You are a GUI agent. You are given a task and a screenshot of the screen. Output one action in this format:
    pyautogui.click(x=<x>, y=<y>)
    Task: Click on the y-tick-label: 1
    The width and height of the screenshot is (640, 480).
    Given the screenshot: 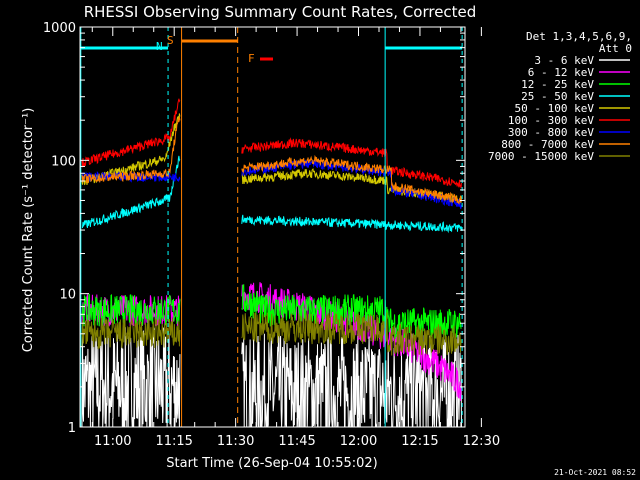 What is the action you would take?
    pyautogui.click(x=72, y=428)
    